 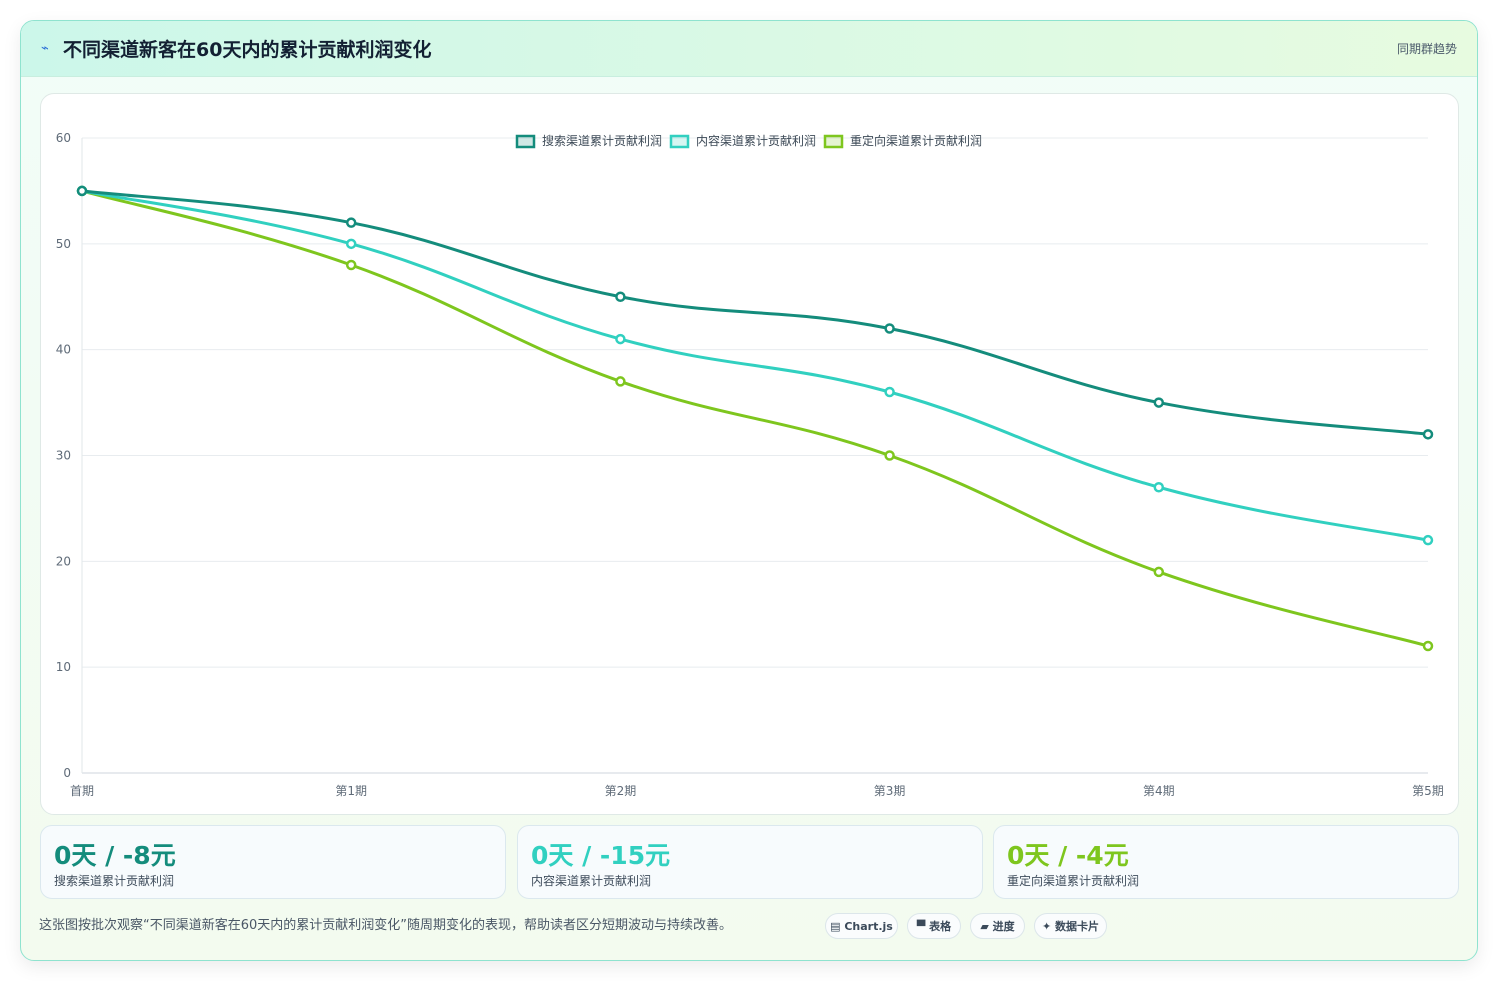 I want to click on chip-chartjs: ▤ Chart.js, so click(x=861, y=926).